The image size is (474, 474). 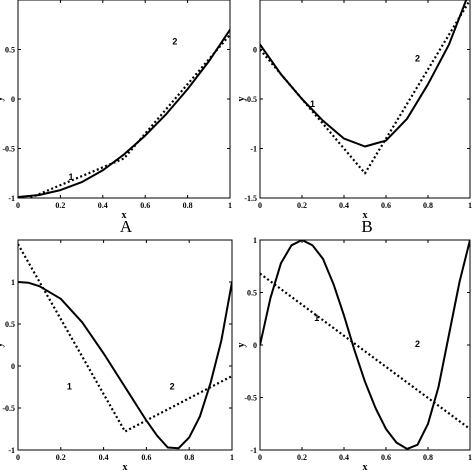 I want to click on y-tick-label: -1.5, so click(x=250, y=198).